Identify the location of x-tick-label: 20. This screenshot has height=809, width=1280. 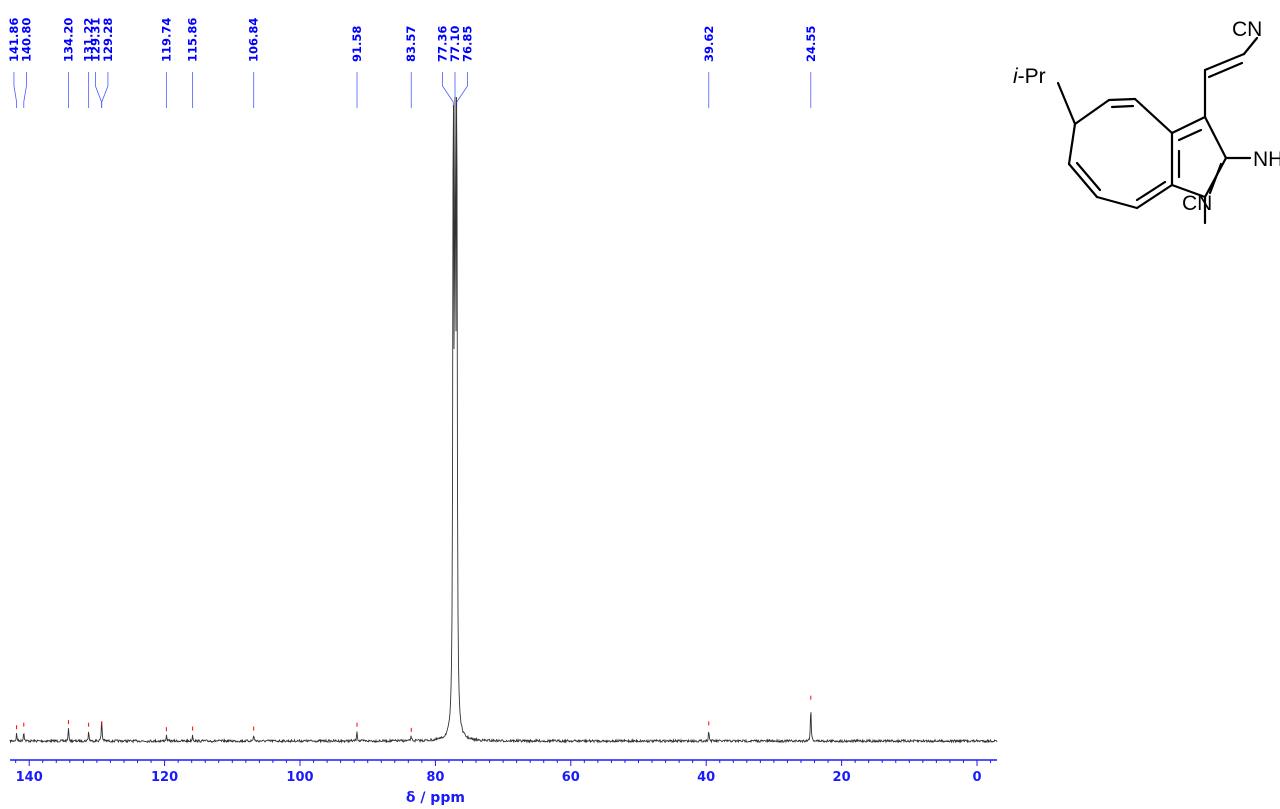
(842, 777).